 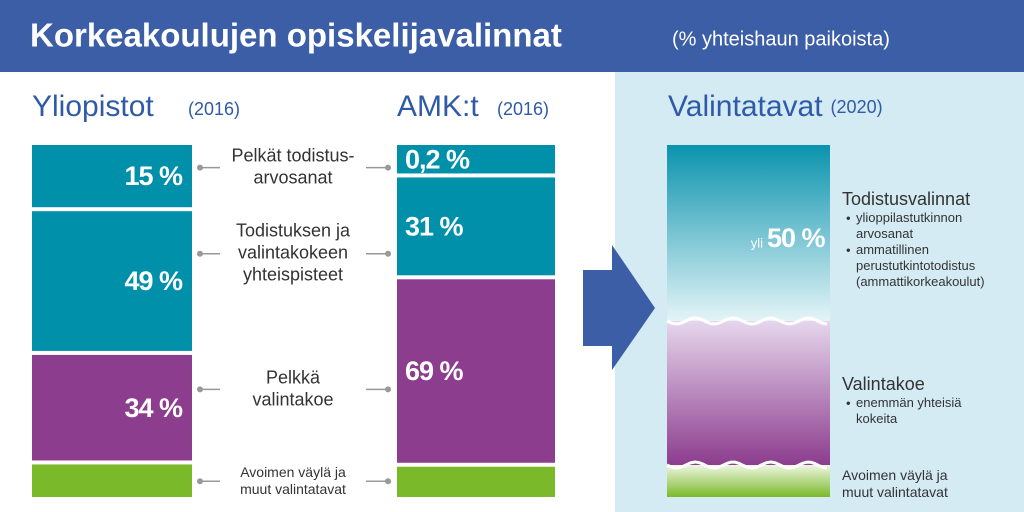 I want to click on group-title: Valintakoe, so click(x=883, y=384).